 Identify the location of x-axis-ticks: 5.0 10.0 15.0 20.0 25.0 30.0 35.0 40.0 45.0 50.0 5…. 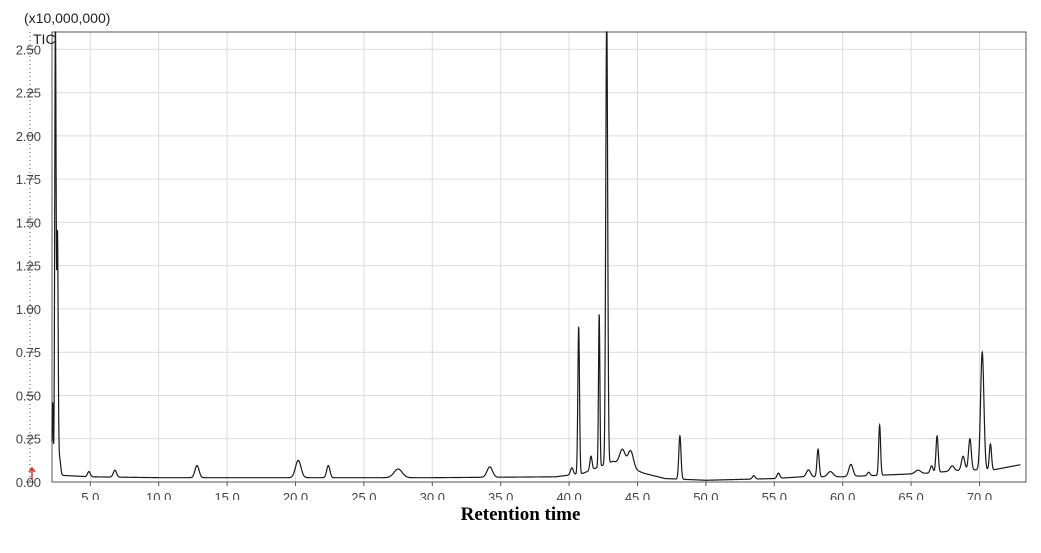
(536, 491).